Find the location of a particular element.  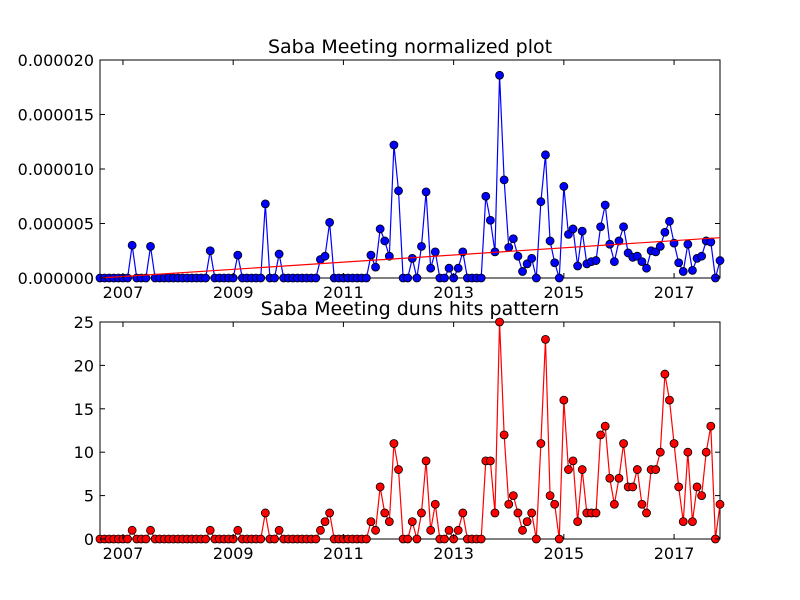

x-tick-label: 2011 is located at coordinates (343, 292).